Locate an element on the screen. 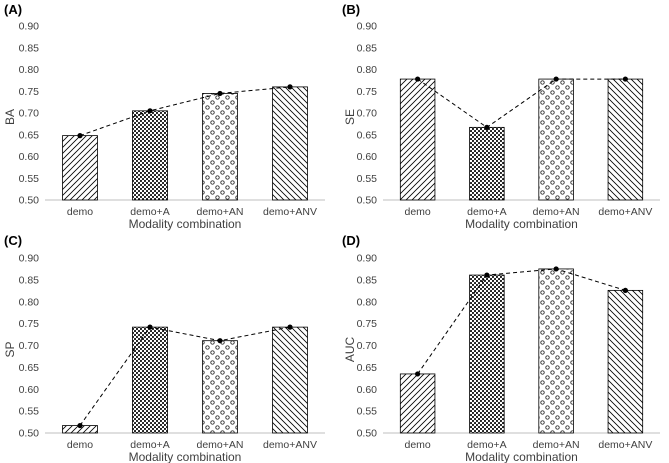 Image resolution: width=669 pixels, height=463 pixels. panel-label: (C) is located at coordinates (13, 240).